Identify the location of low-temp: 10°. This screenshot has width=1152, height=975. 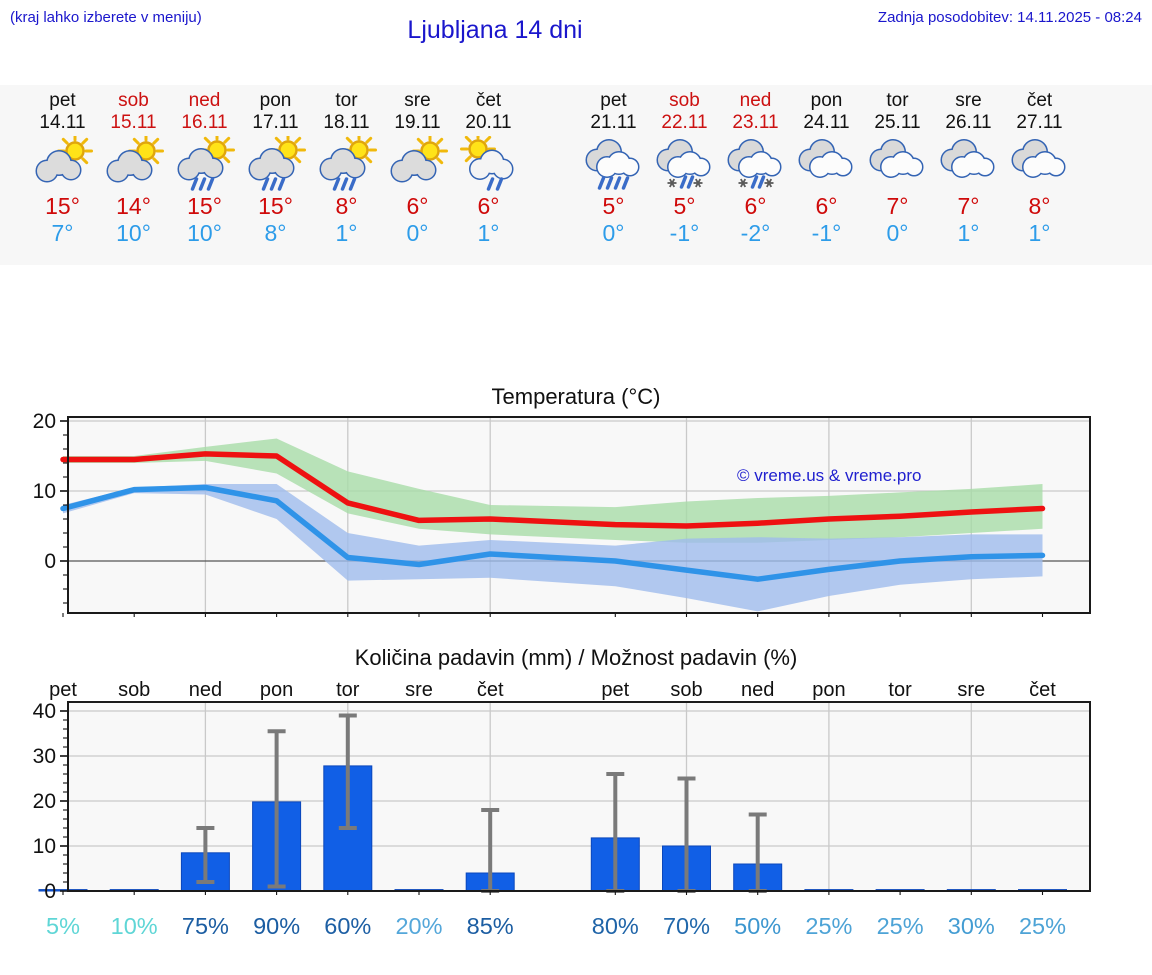
(204, 233).